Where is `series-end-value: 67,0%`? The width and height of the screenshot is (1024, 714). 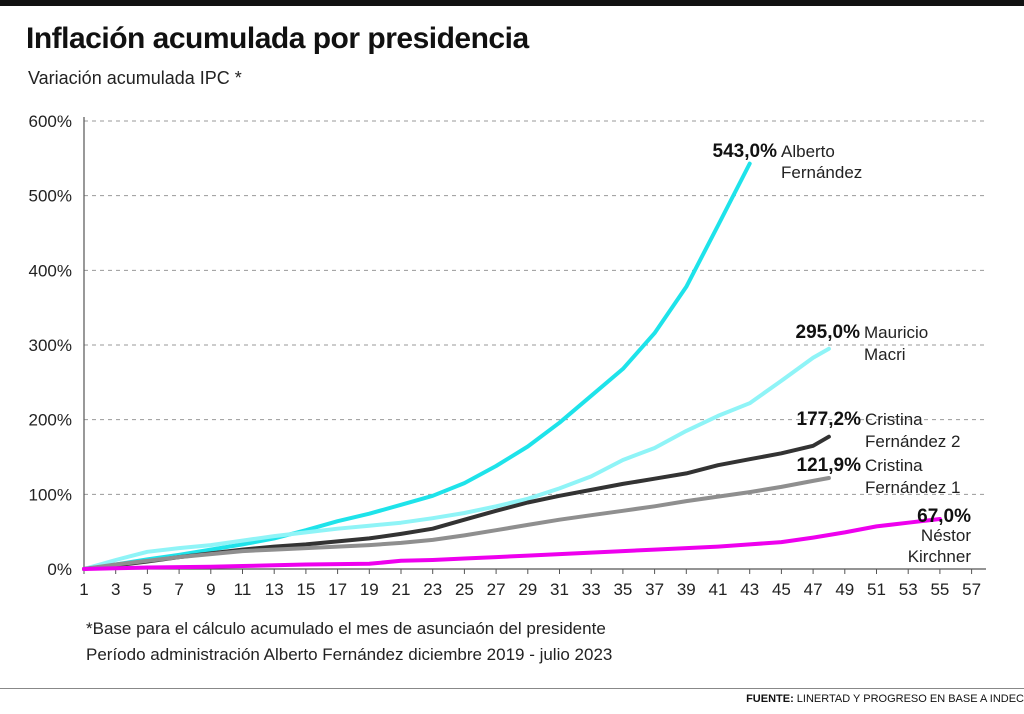
series-end-value: 67,0% is located at coordinates (944, 516).